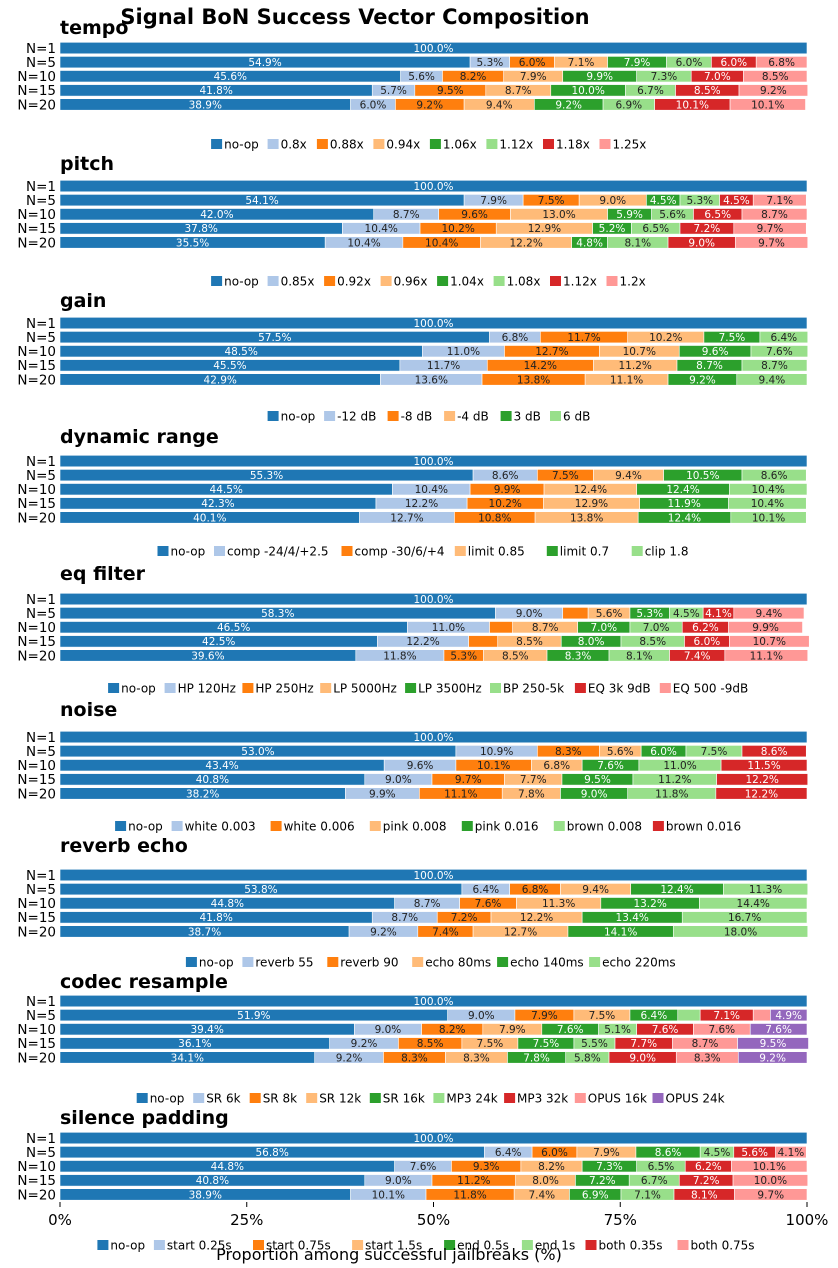  What do you see at coordinates (603, 628) in the screenshot?
I see `data-label: 7.0%` at bounding box center [603, 628].